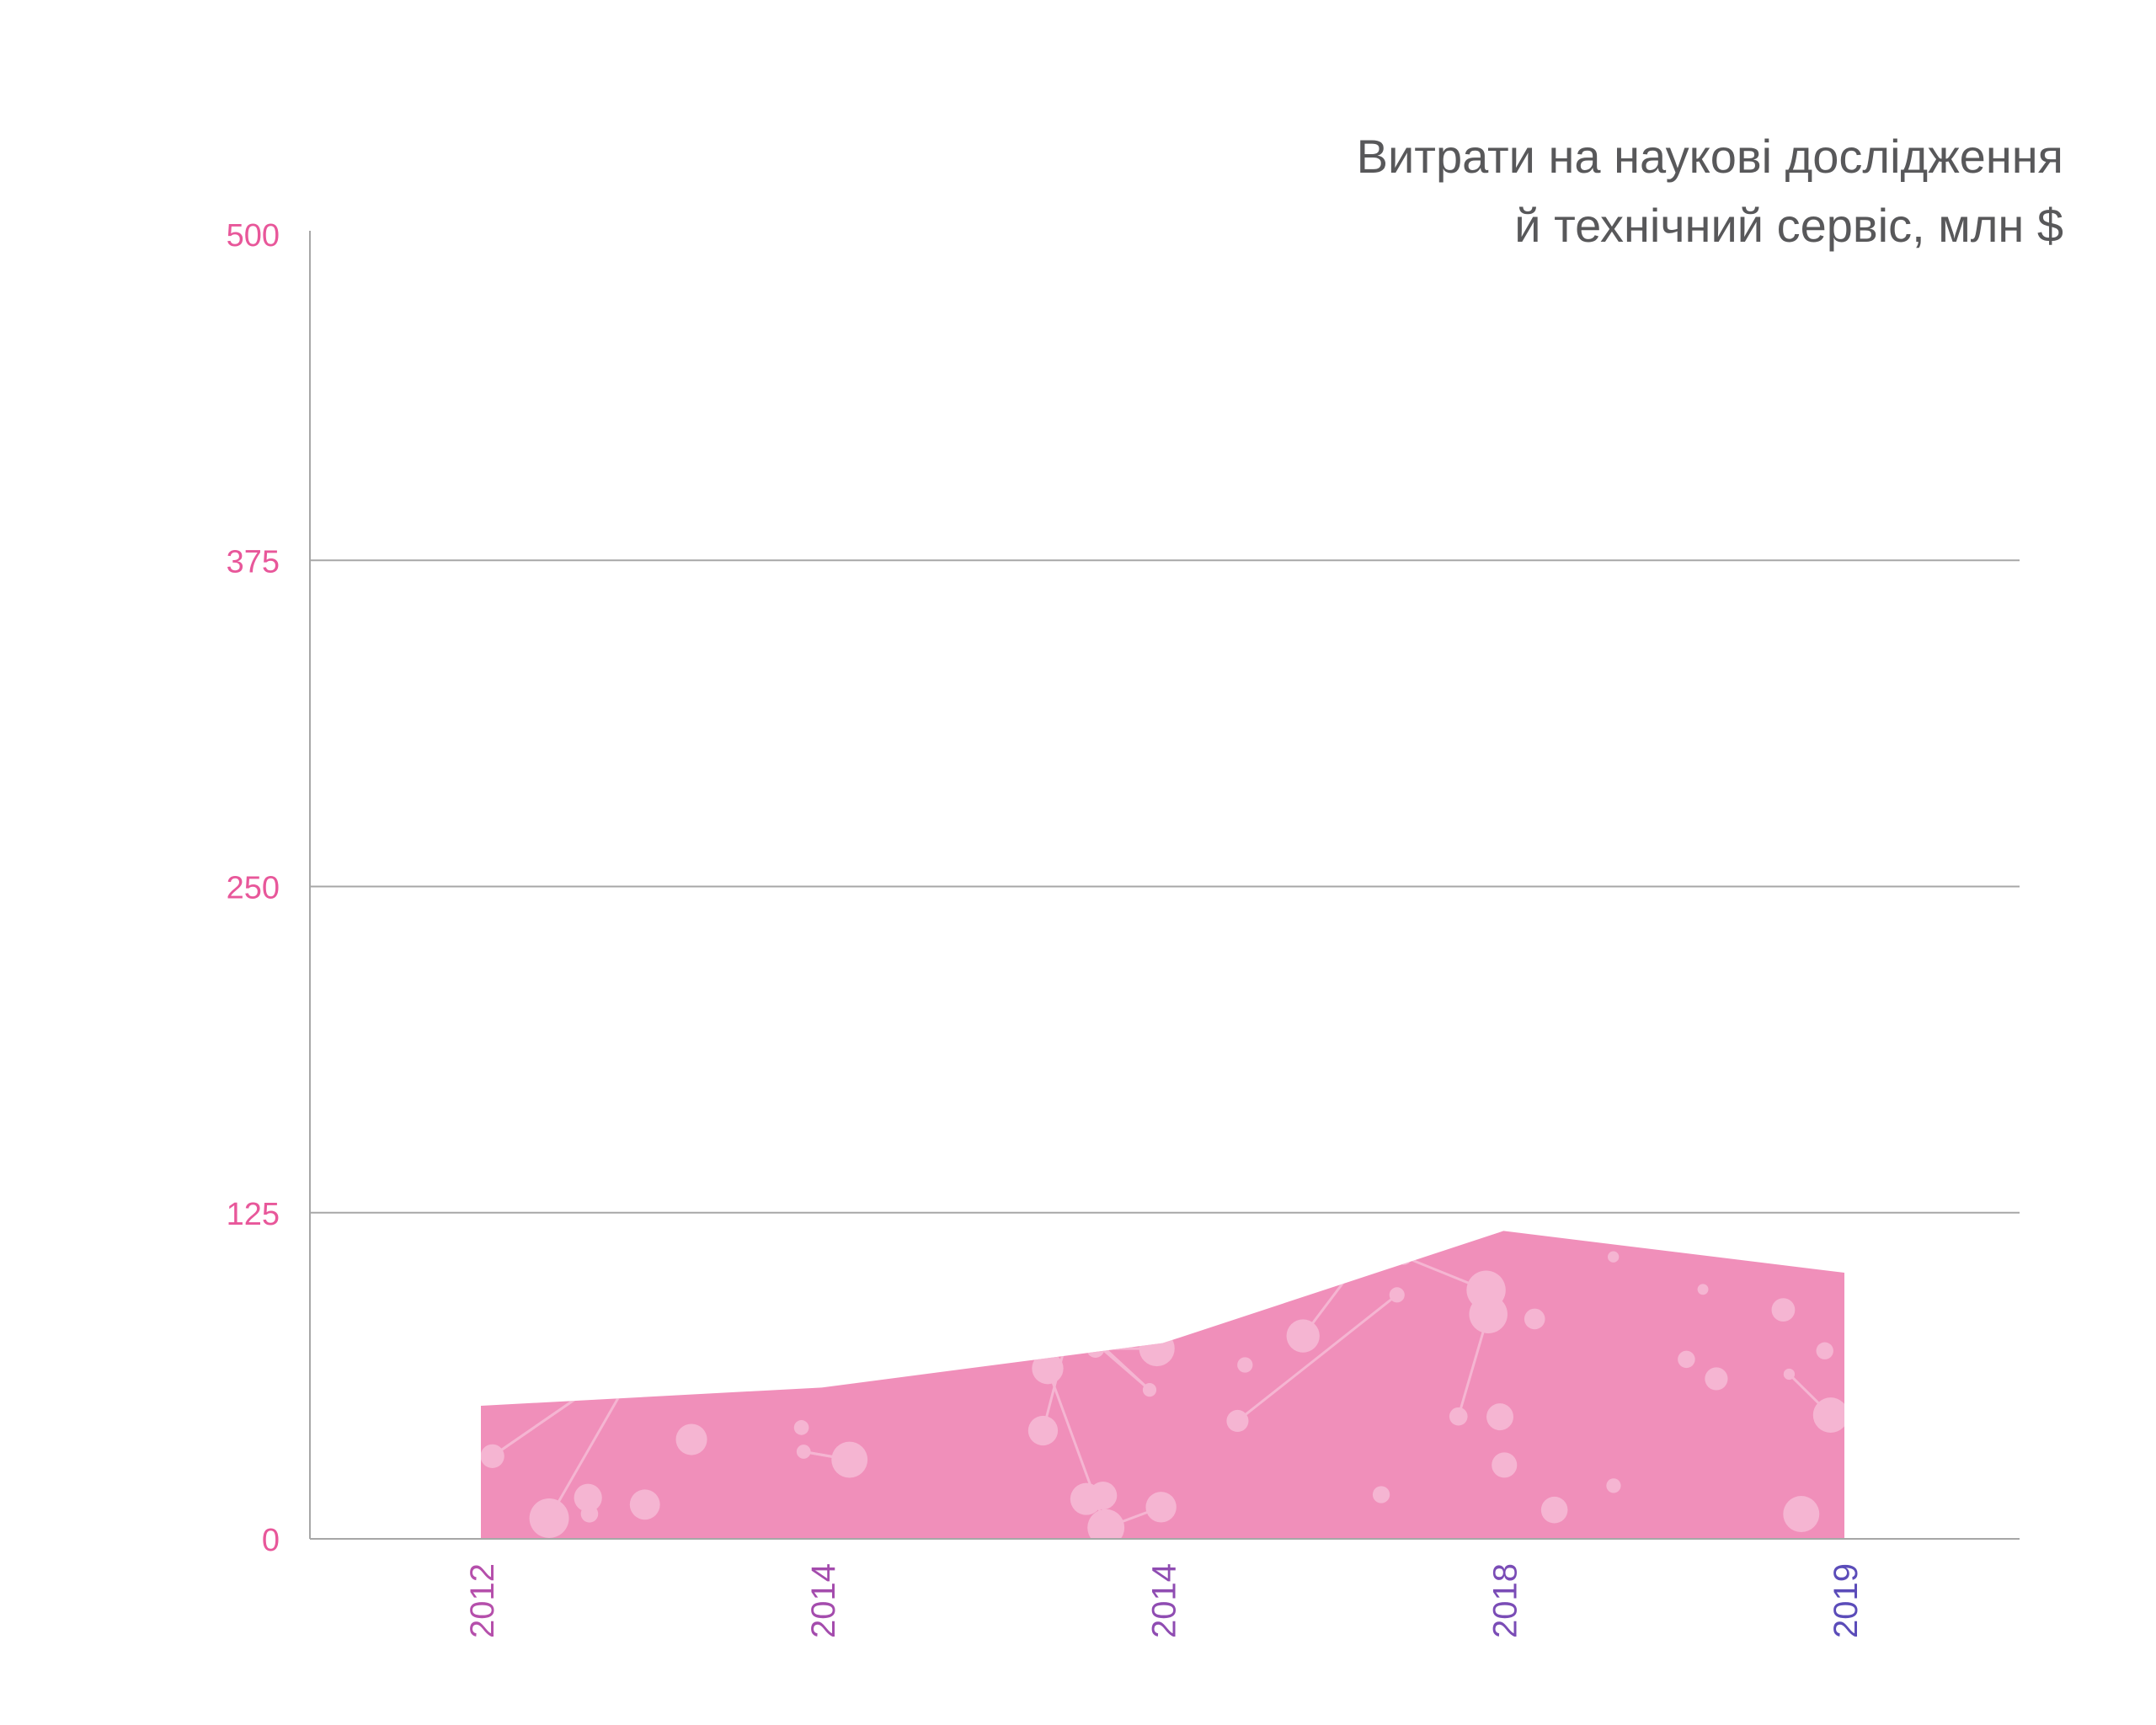 The image size is (2156, 1725). I want to click on x-tick-label-2: 2014, so click(1164, 1600).